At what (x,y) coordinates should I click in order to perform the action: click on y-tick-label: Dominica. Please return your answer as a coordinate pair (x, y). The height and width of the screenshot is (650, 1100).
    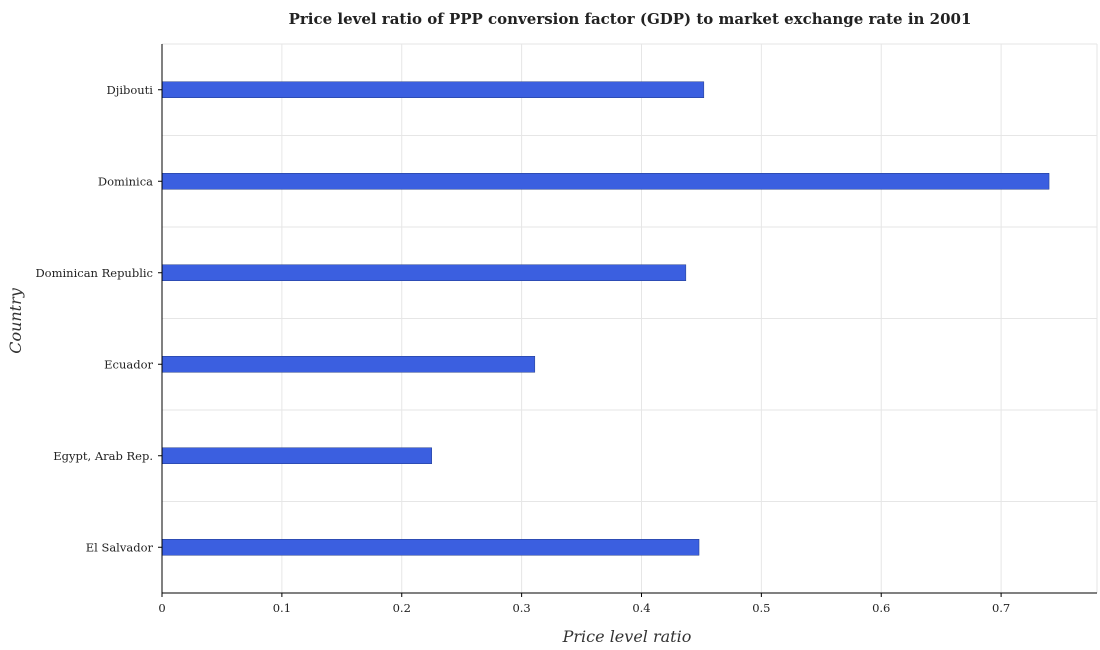
    Looking at the image, I should click on (125, 181).